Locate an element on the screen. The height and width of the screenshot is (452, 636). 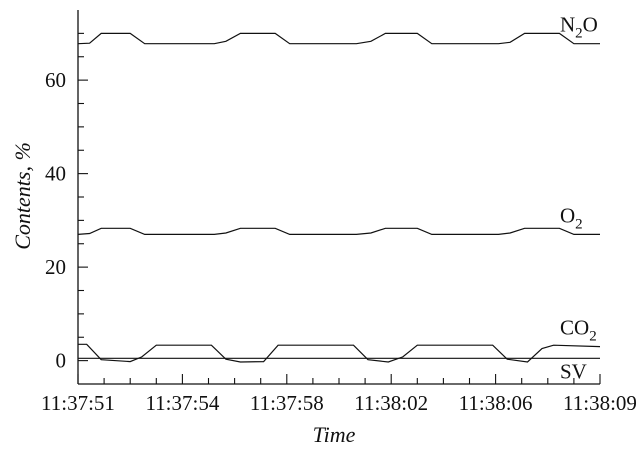
series-line-o2 is located at coordinates (338, 231).